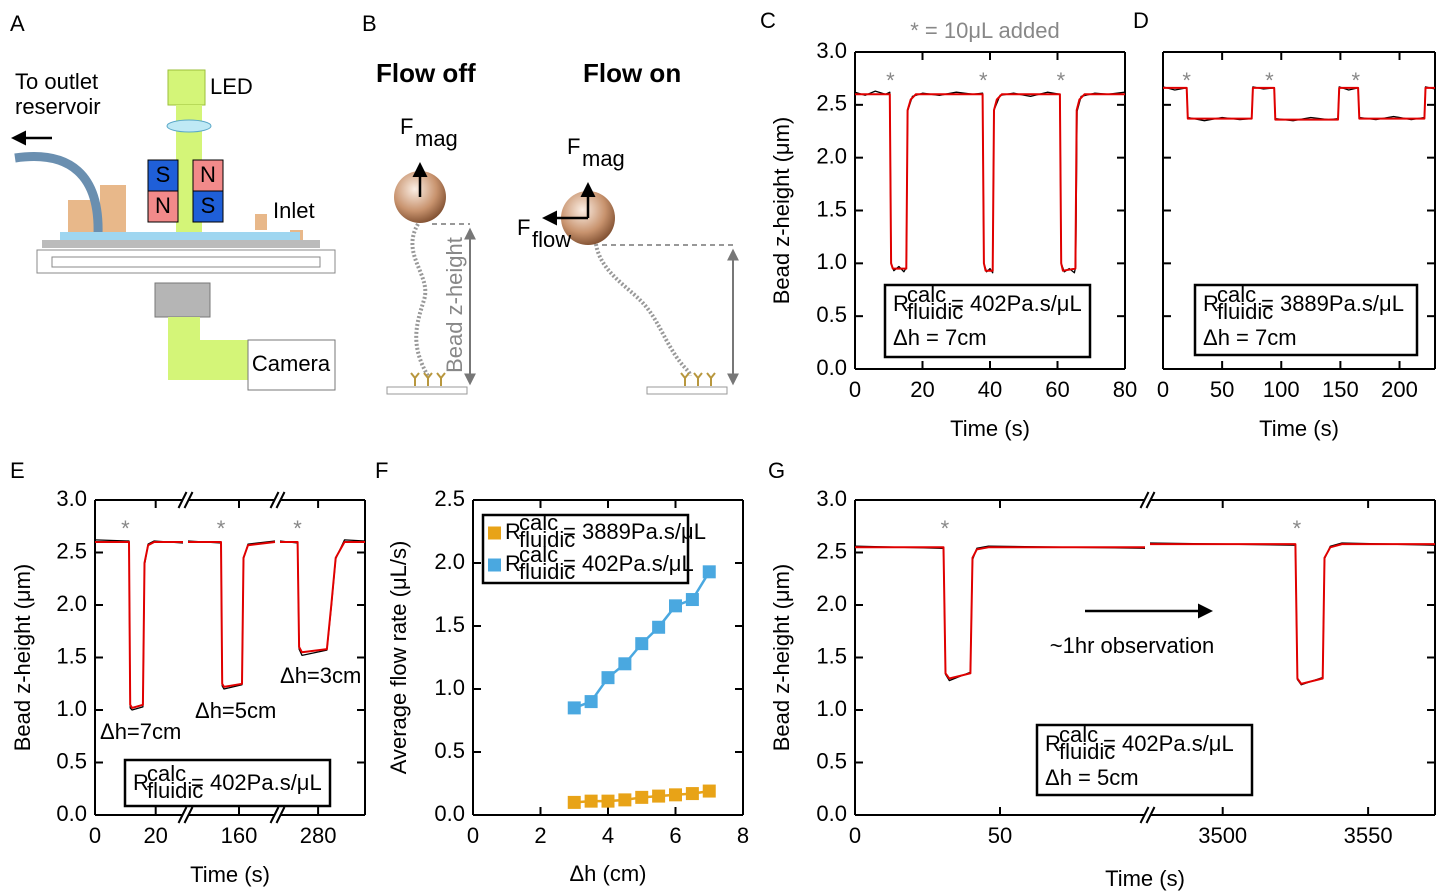 The image size is (1442, 892). Describe the element at coordinates (398, 658) in the screenshot. I see `y-axis-title: Average flow rate (μL/s)` at that location.